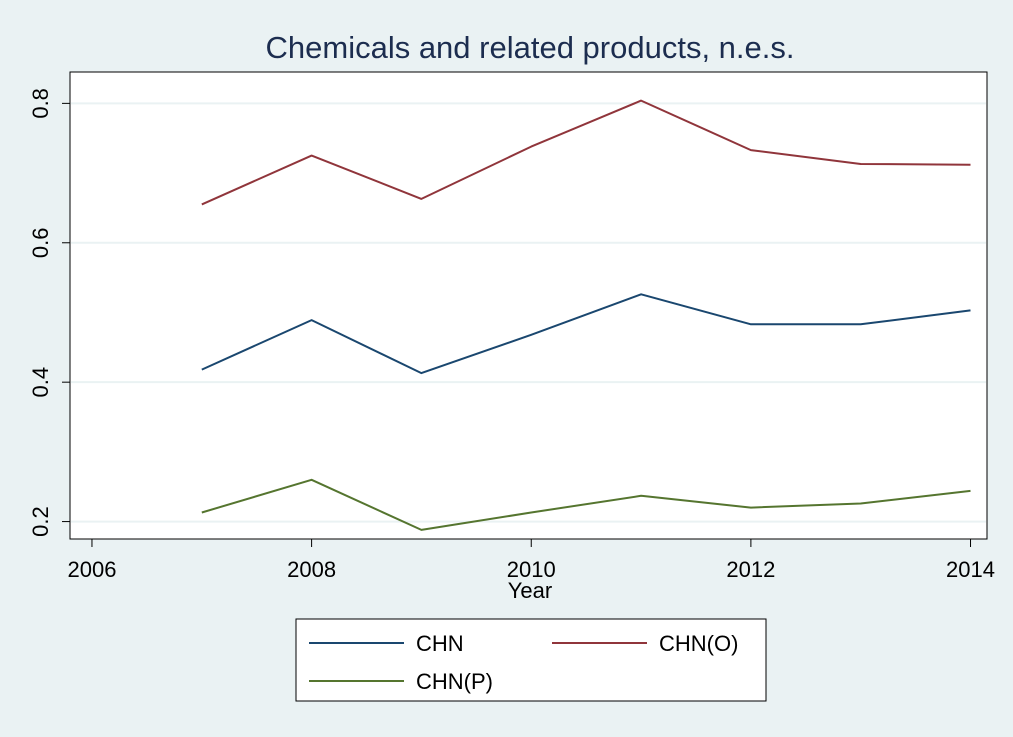 The width and height of the screenshot is (1013, 737). What do you see at coordinates (454, 681) in the screenshot?
I see `legend-label: CHN(P)` at bounding box center [454, 681].